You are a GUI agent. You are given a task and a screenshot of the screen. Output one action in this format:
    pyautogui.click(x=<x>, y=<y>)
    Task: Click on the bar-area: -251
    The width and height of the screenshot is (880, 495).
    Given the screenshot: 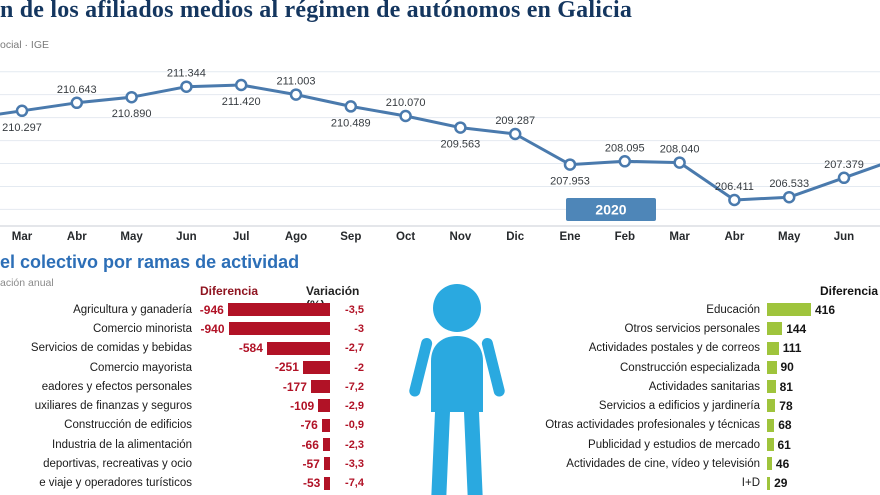 What is the action you would take?
    pyautogui.click(x=263, y=367)
    